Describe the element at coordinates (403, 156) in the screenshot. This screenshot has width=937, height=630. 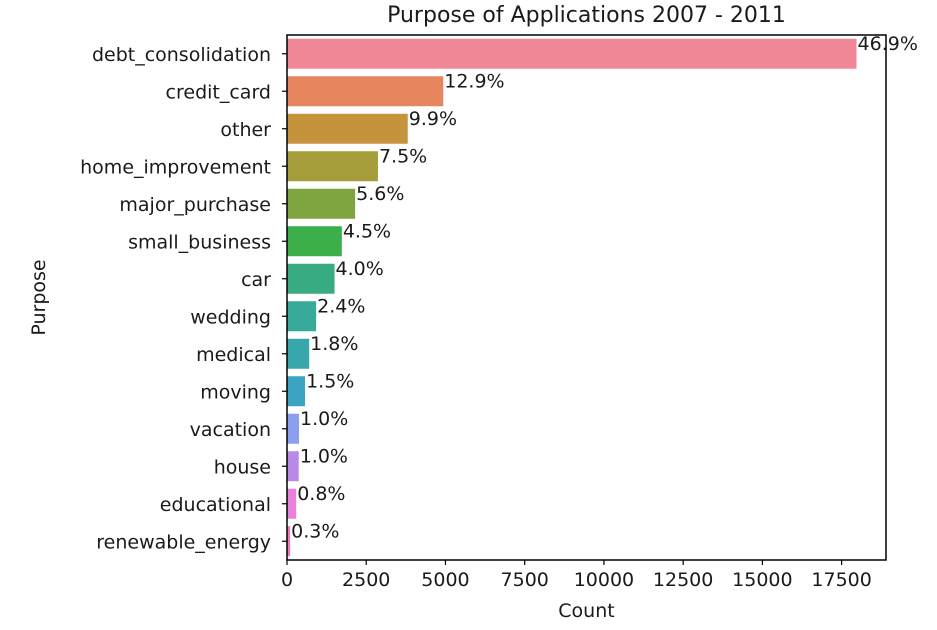
I see `bar-value-label: 7.5%` at that location.